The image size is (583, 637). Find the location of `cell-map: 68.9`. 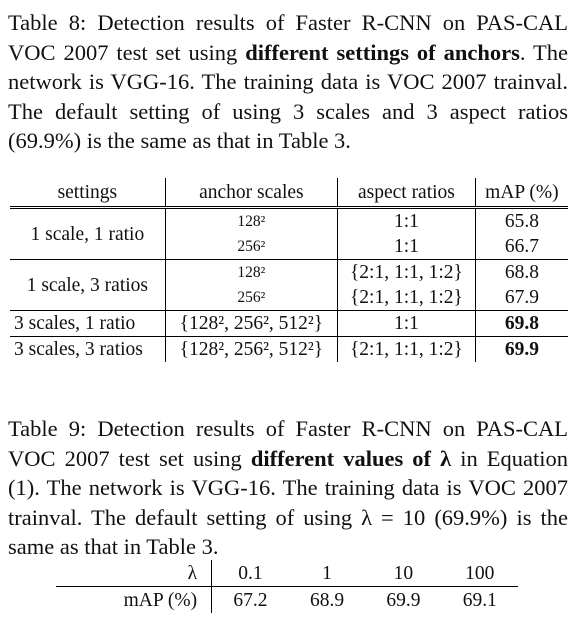

cell-map: 68.9 is located at coordinates (327, 600).